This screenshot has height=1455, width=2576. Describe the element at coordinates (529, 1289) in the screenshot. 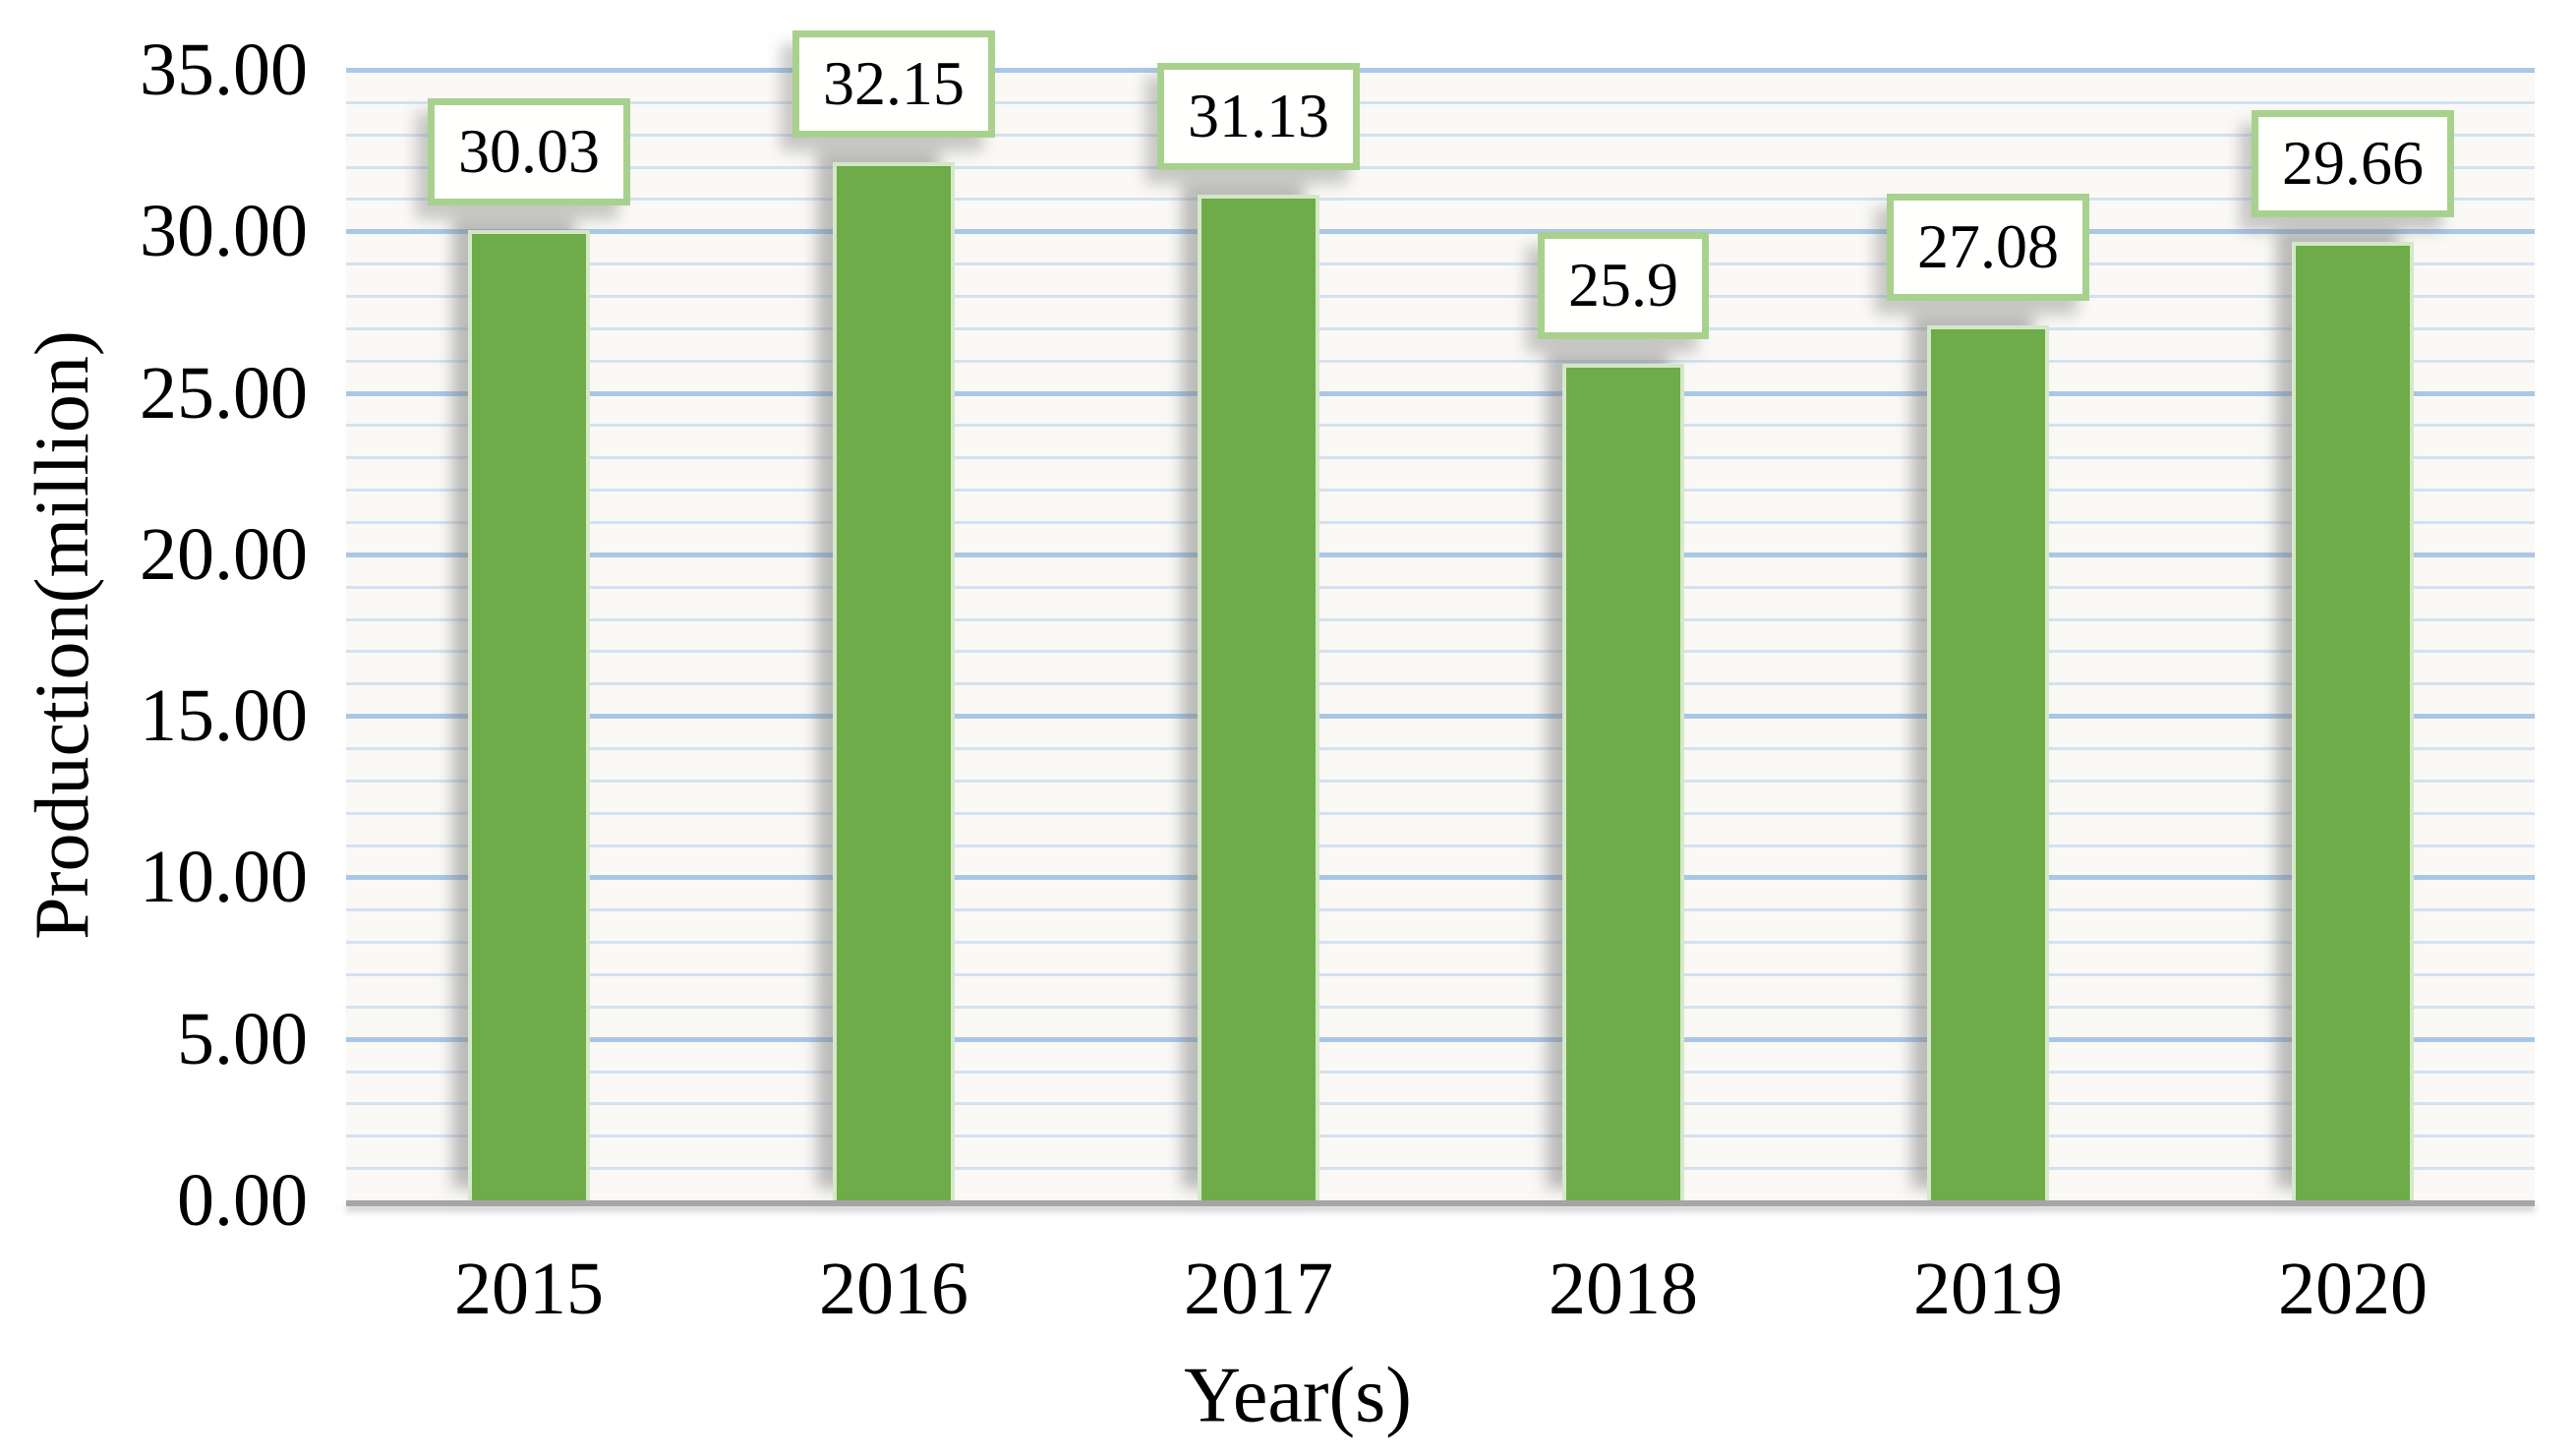

I see `x-tick-label-2015: 2015` at that location.